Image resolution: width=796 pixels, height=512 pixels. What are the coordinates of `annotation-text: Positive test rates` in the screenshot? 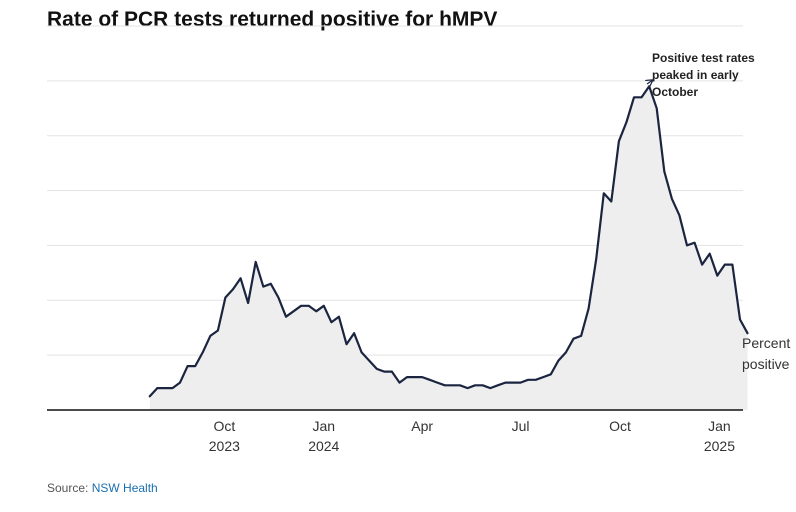 It's located at (703, 58).